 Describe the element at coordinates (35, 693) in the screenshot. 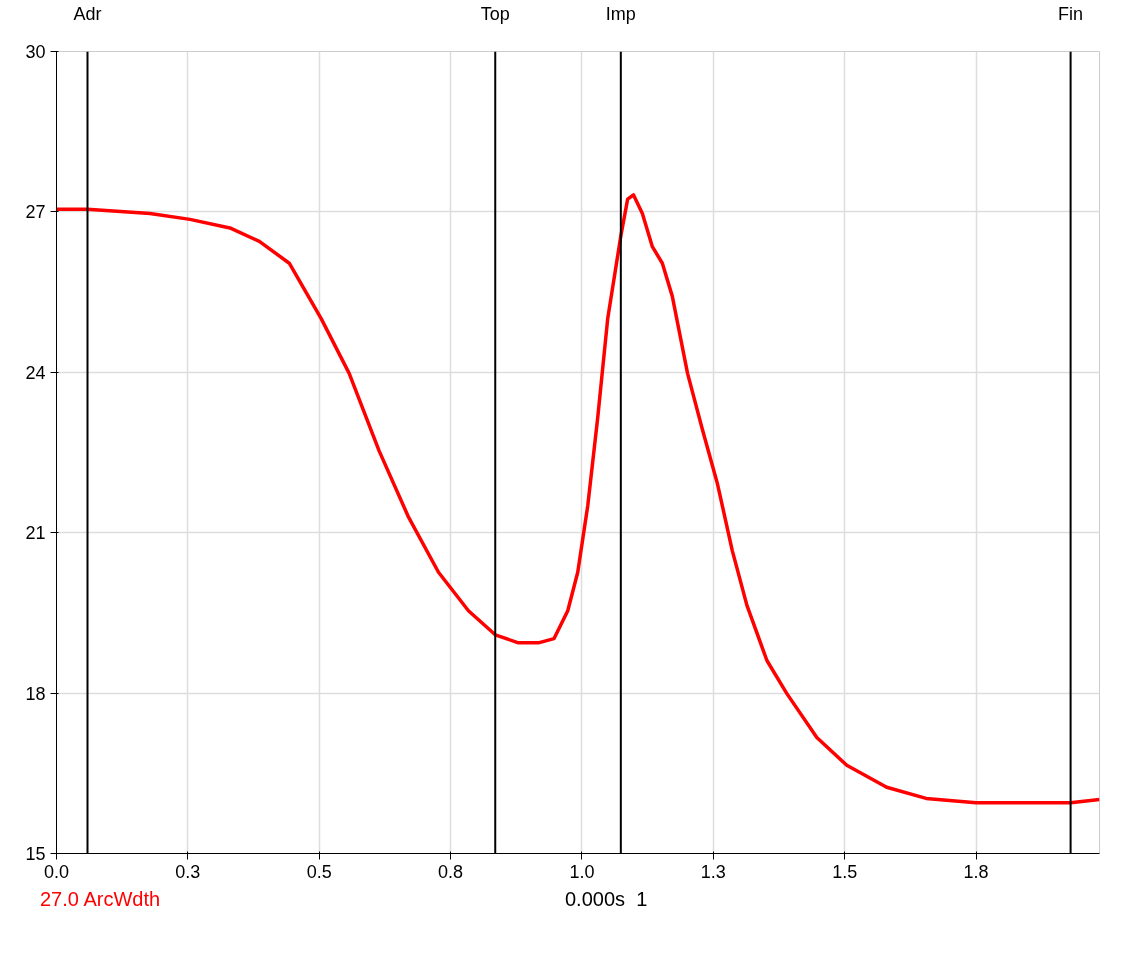

I see `y-tick-label: 18` at that location.